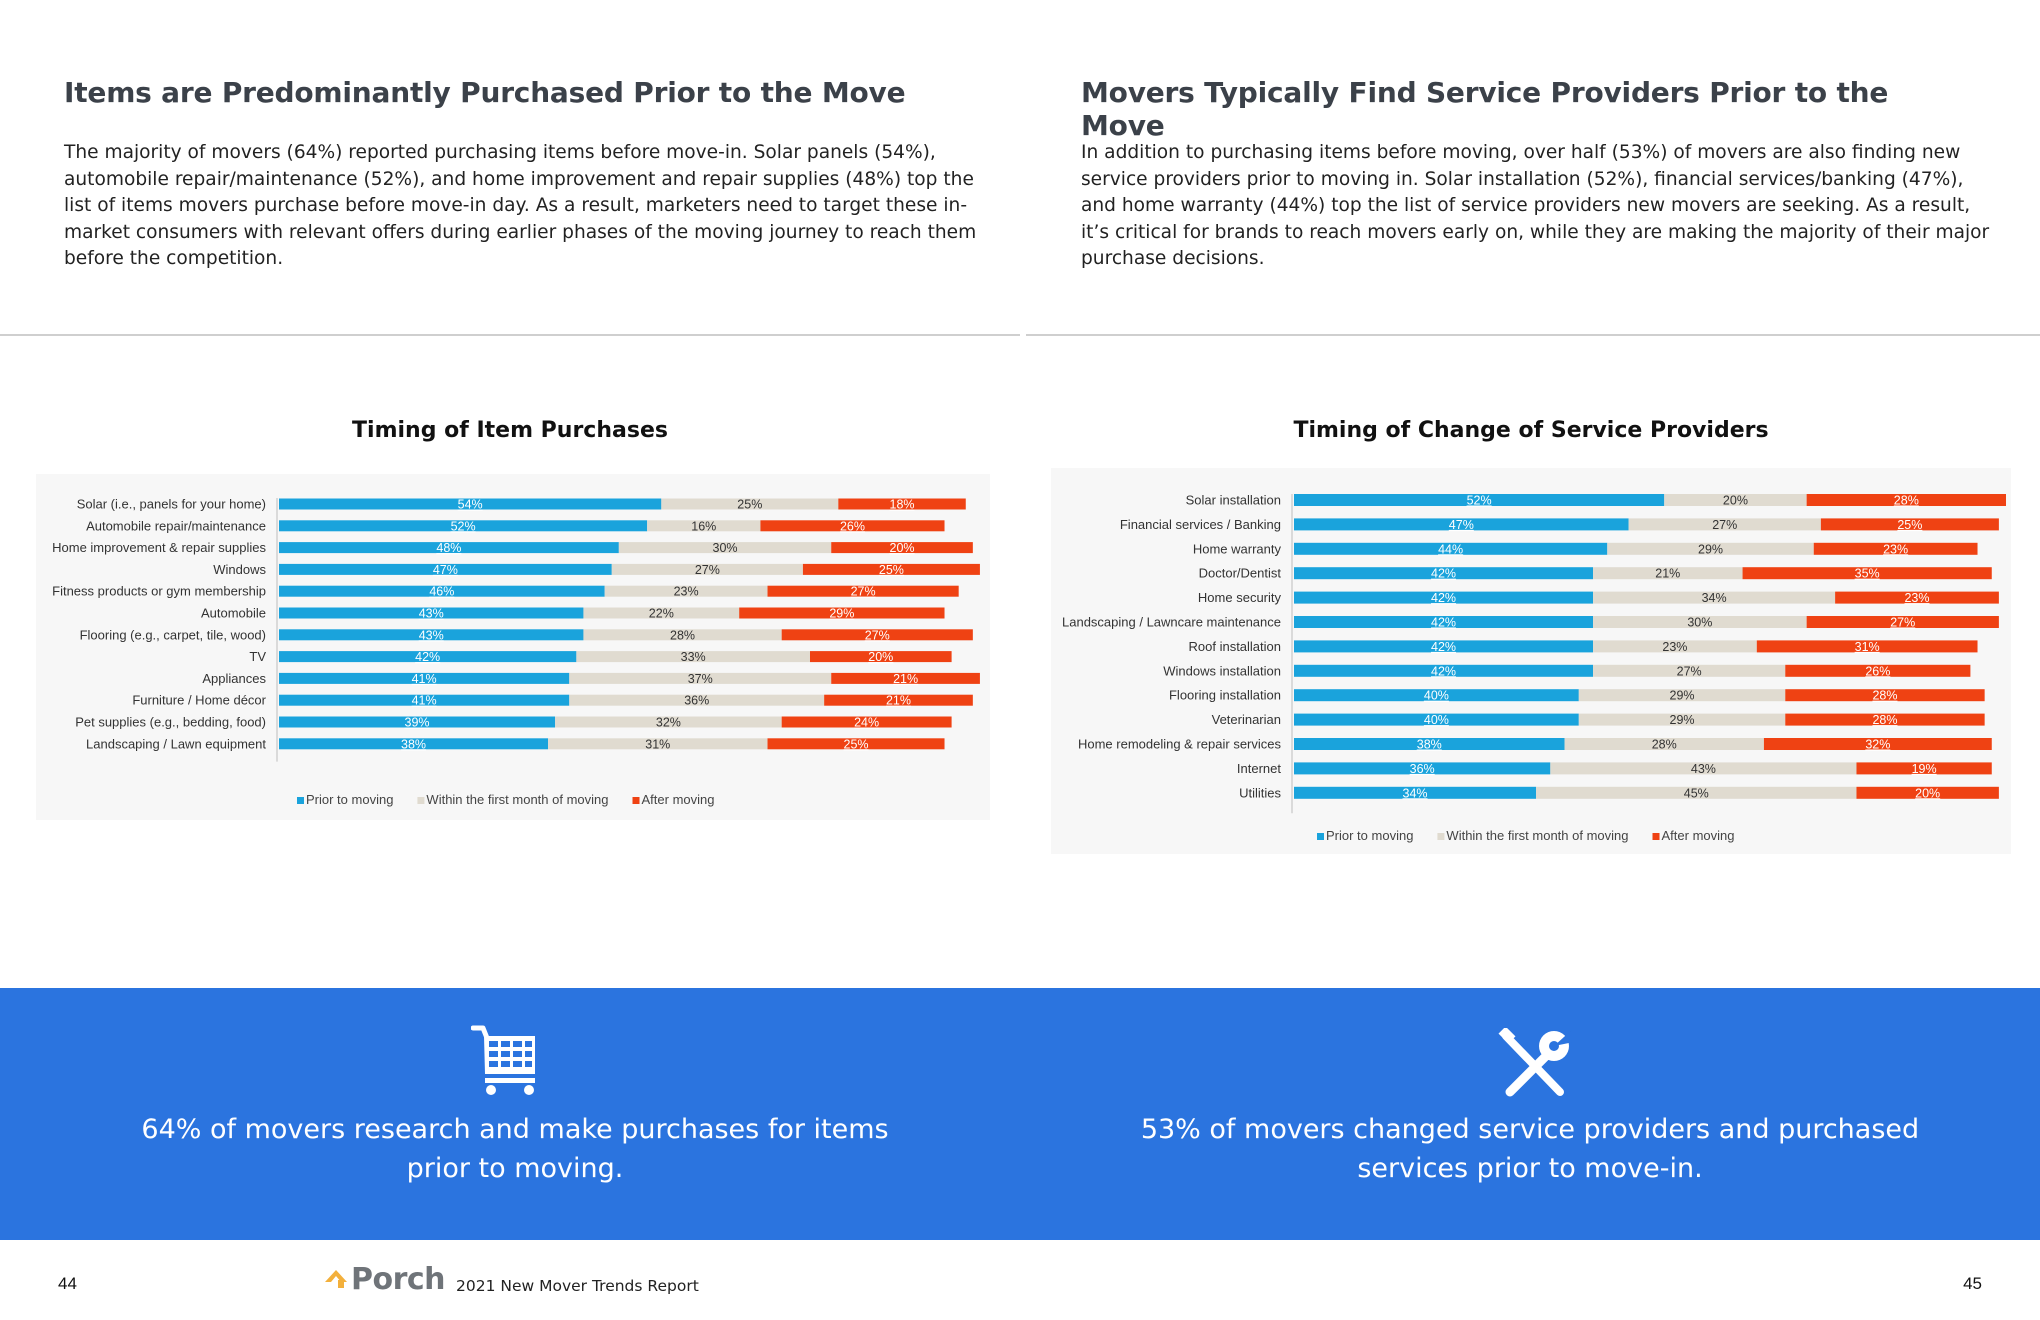 The height and width of the screenshot is (1320, 2040). What do you see at coordinates (413, 744) in the screenshot?
I see `data-label: 38%` at bounding box center [413, 744].